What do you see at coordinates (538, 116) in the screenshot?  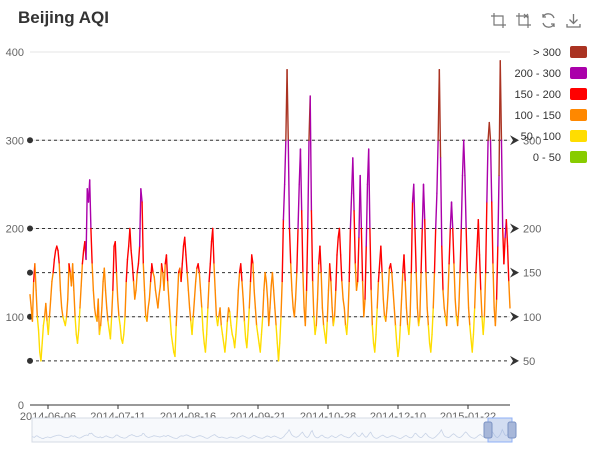 I see `legend-label: 100 - 150` at bounding box center [538, 116].